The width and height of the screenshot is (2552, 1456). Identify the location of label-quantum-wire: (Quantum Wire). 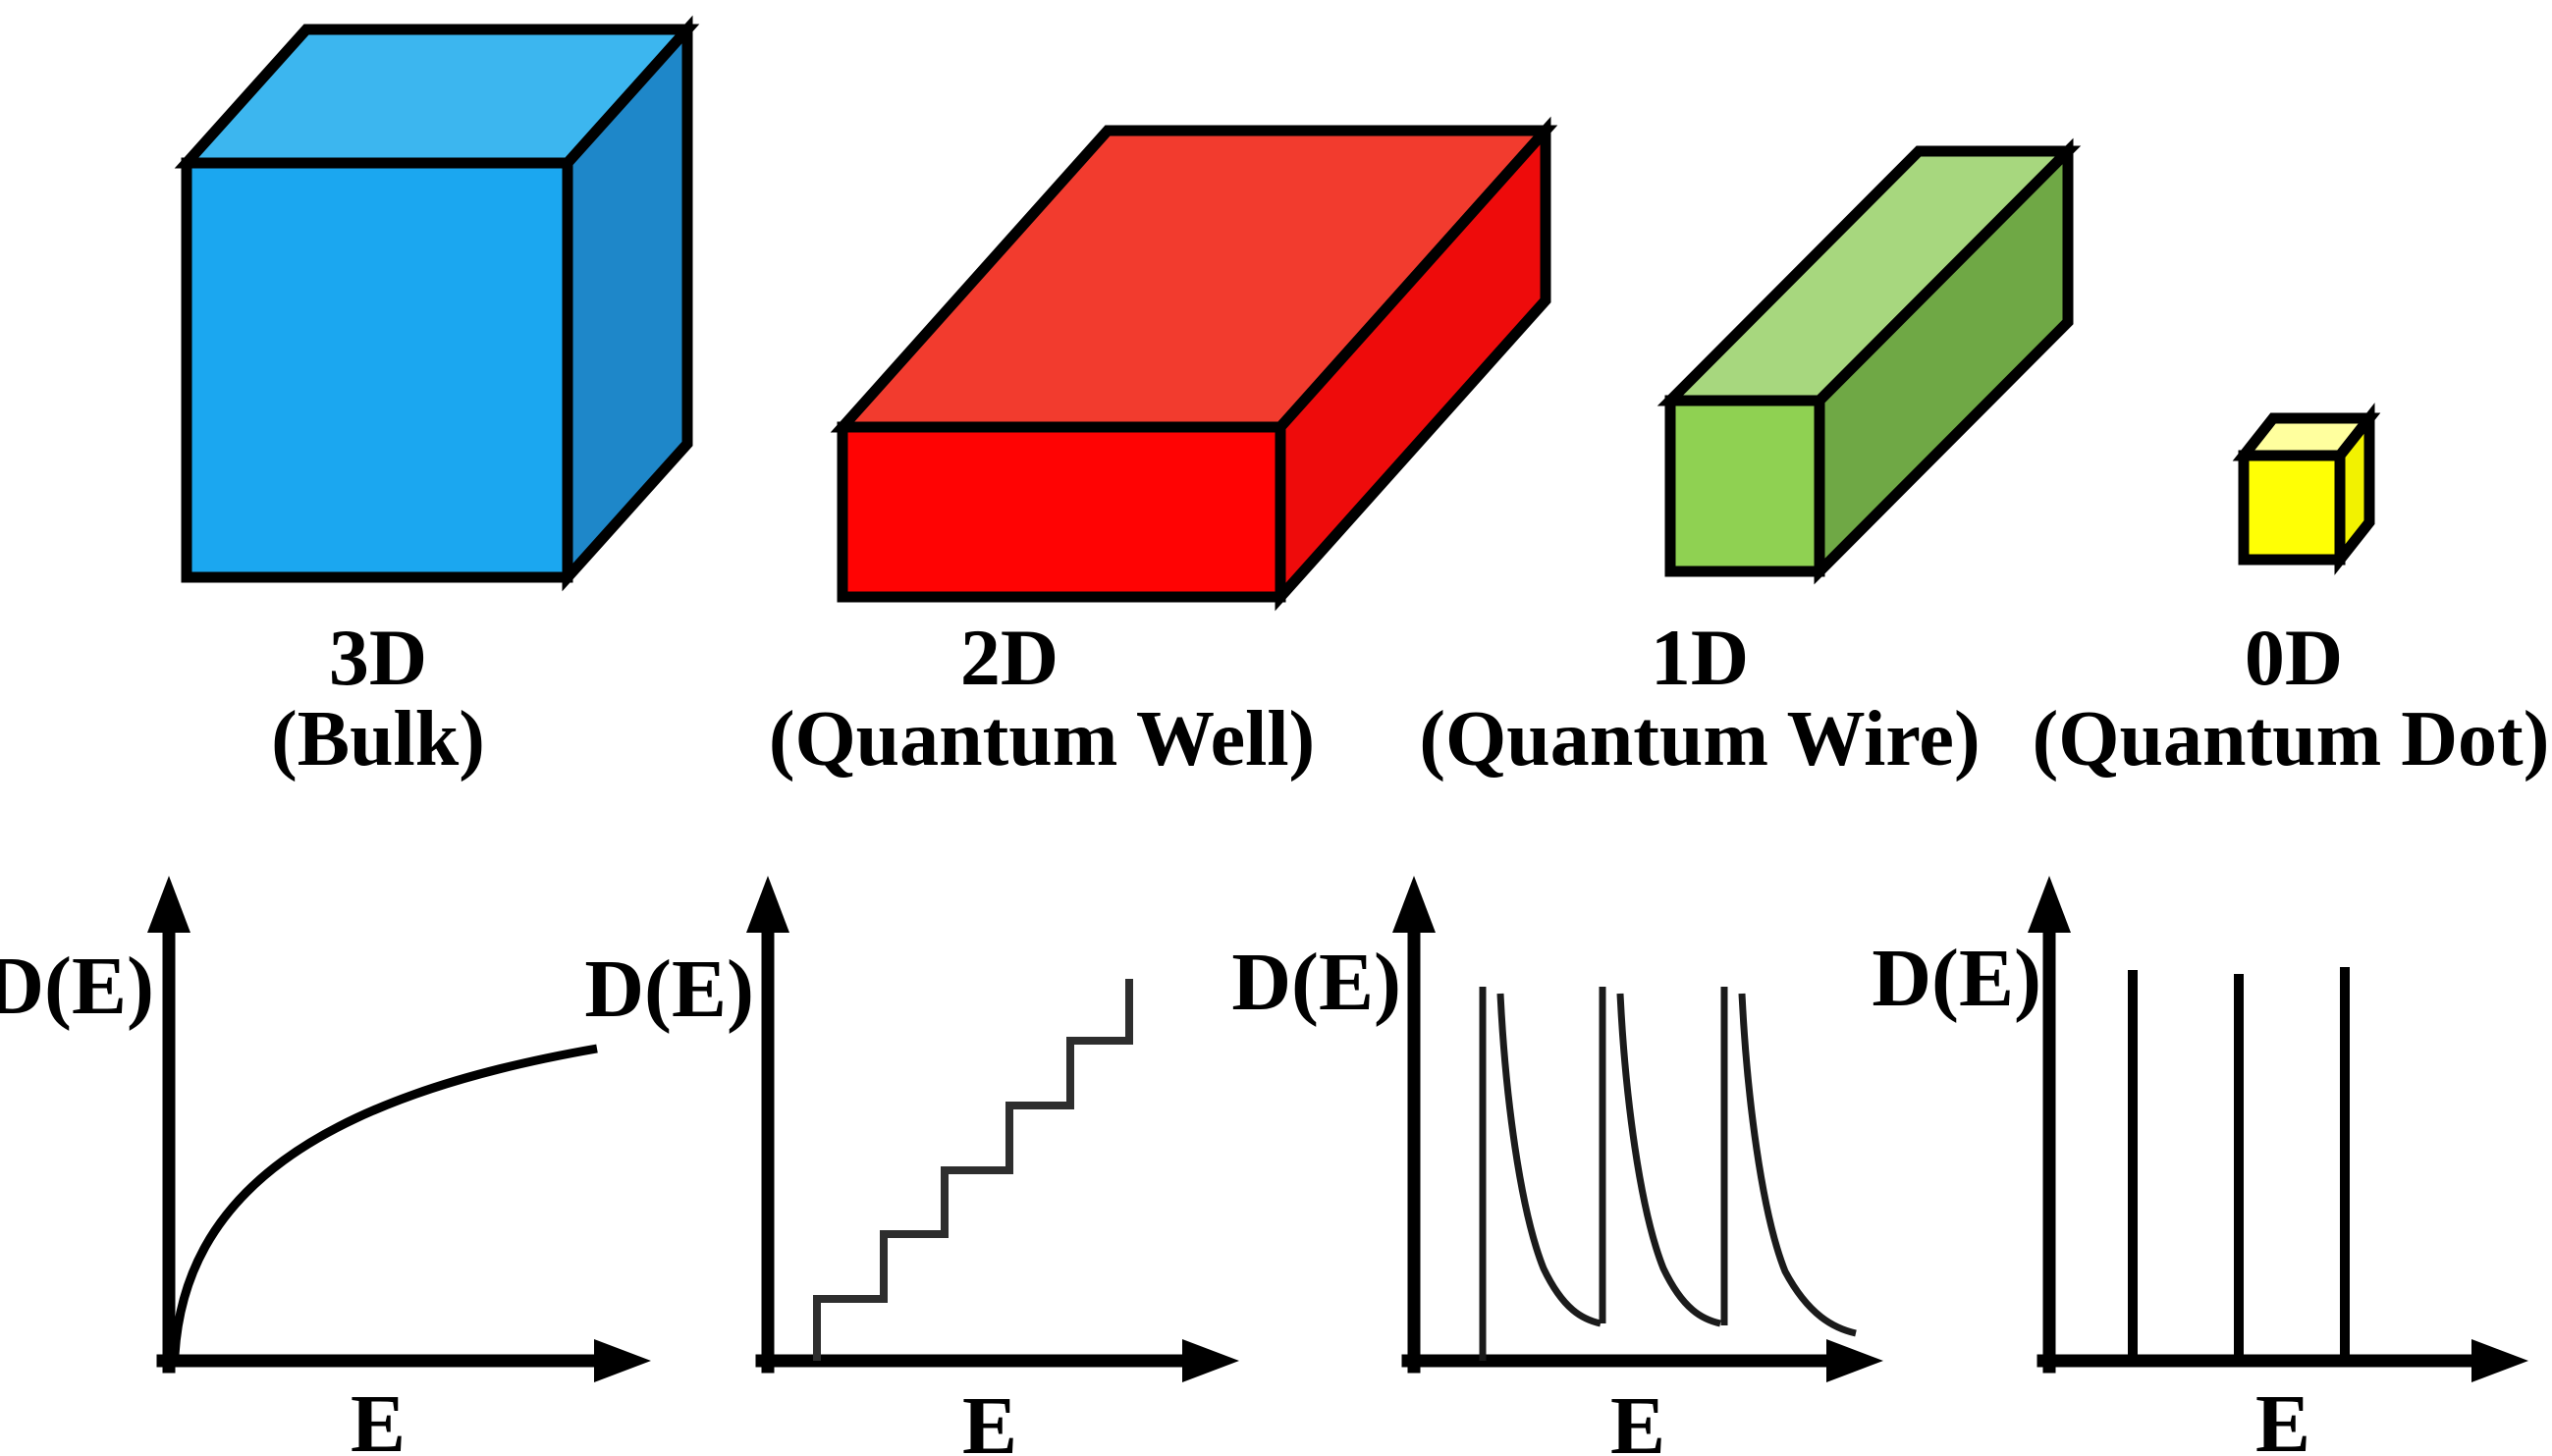
(1700, 739).